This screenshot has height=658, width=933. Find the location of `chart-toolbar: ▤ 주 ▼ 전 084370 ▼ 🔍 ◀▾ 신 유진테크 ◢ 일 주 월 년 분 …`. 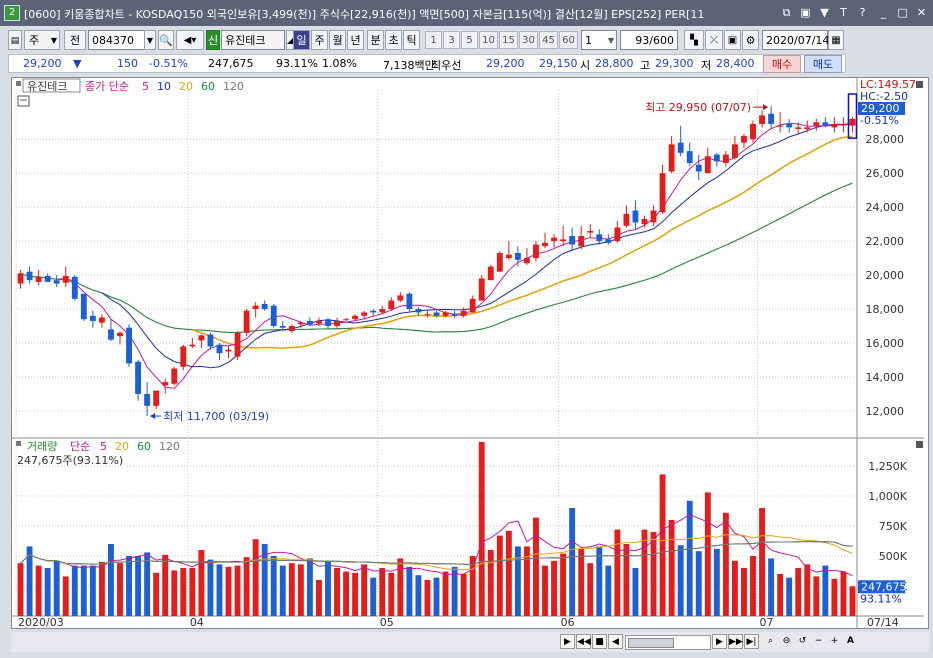

chart-toolbar: ▤ 주 ▼ 전 084370 ▼ 🔍 ◀▾ 신 유진테크 ◢ 일 주 월 년 분 … is located at coordinates (468, 41).